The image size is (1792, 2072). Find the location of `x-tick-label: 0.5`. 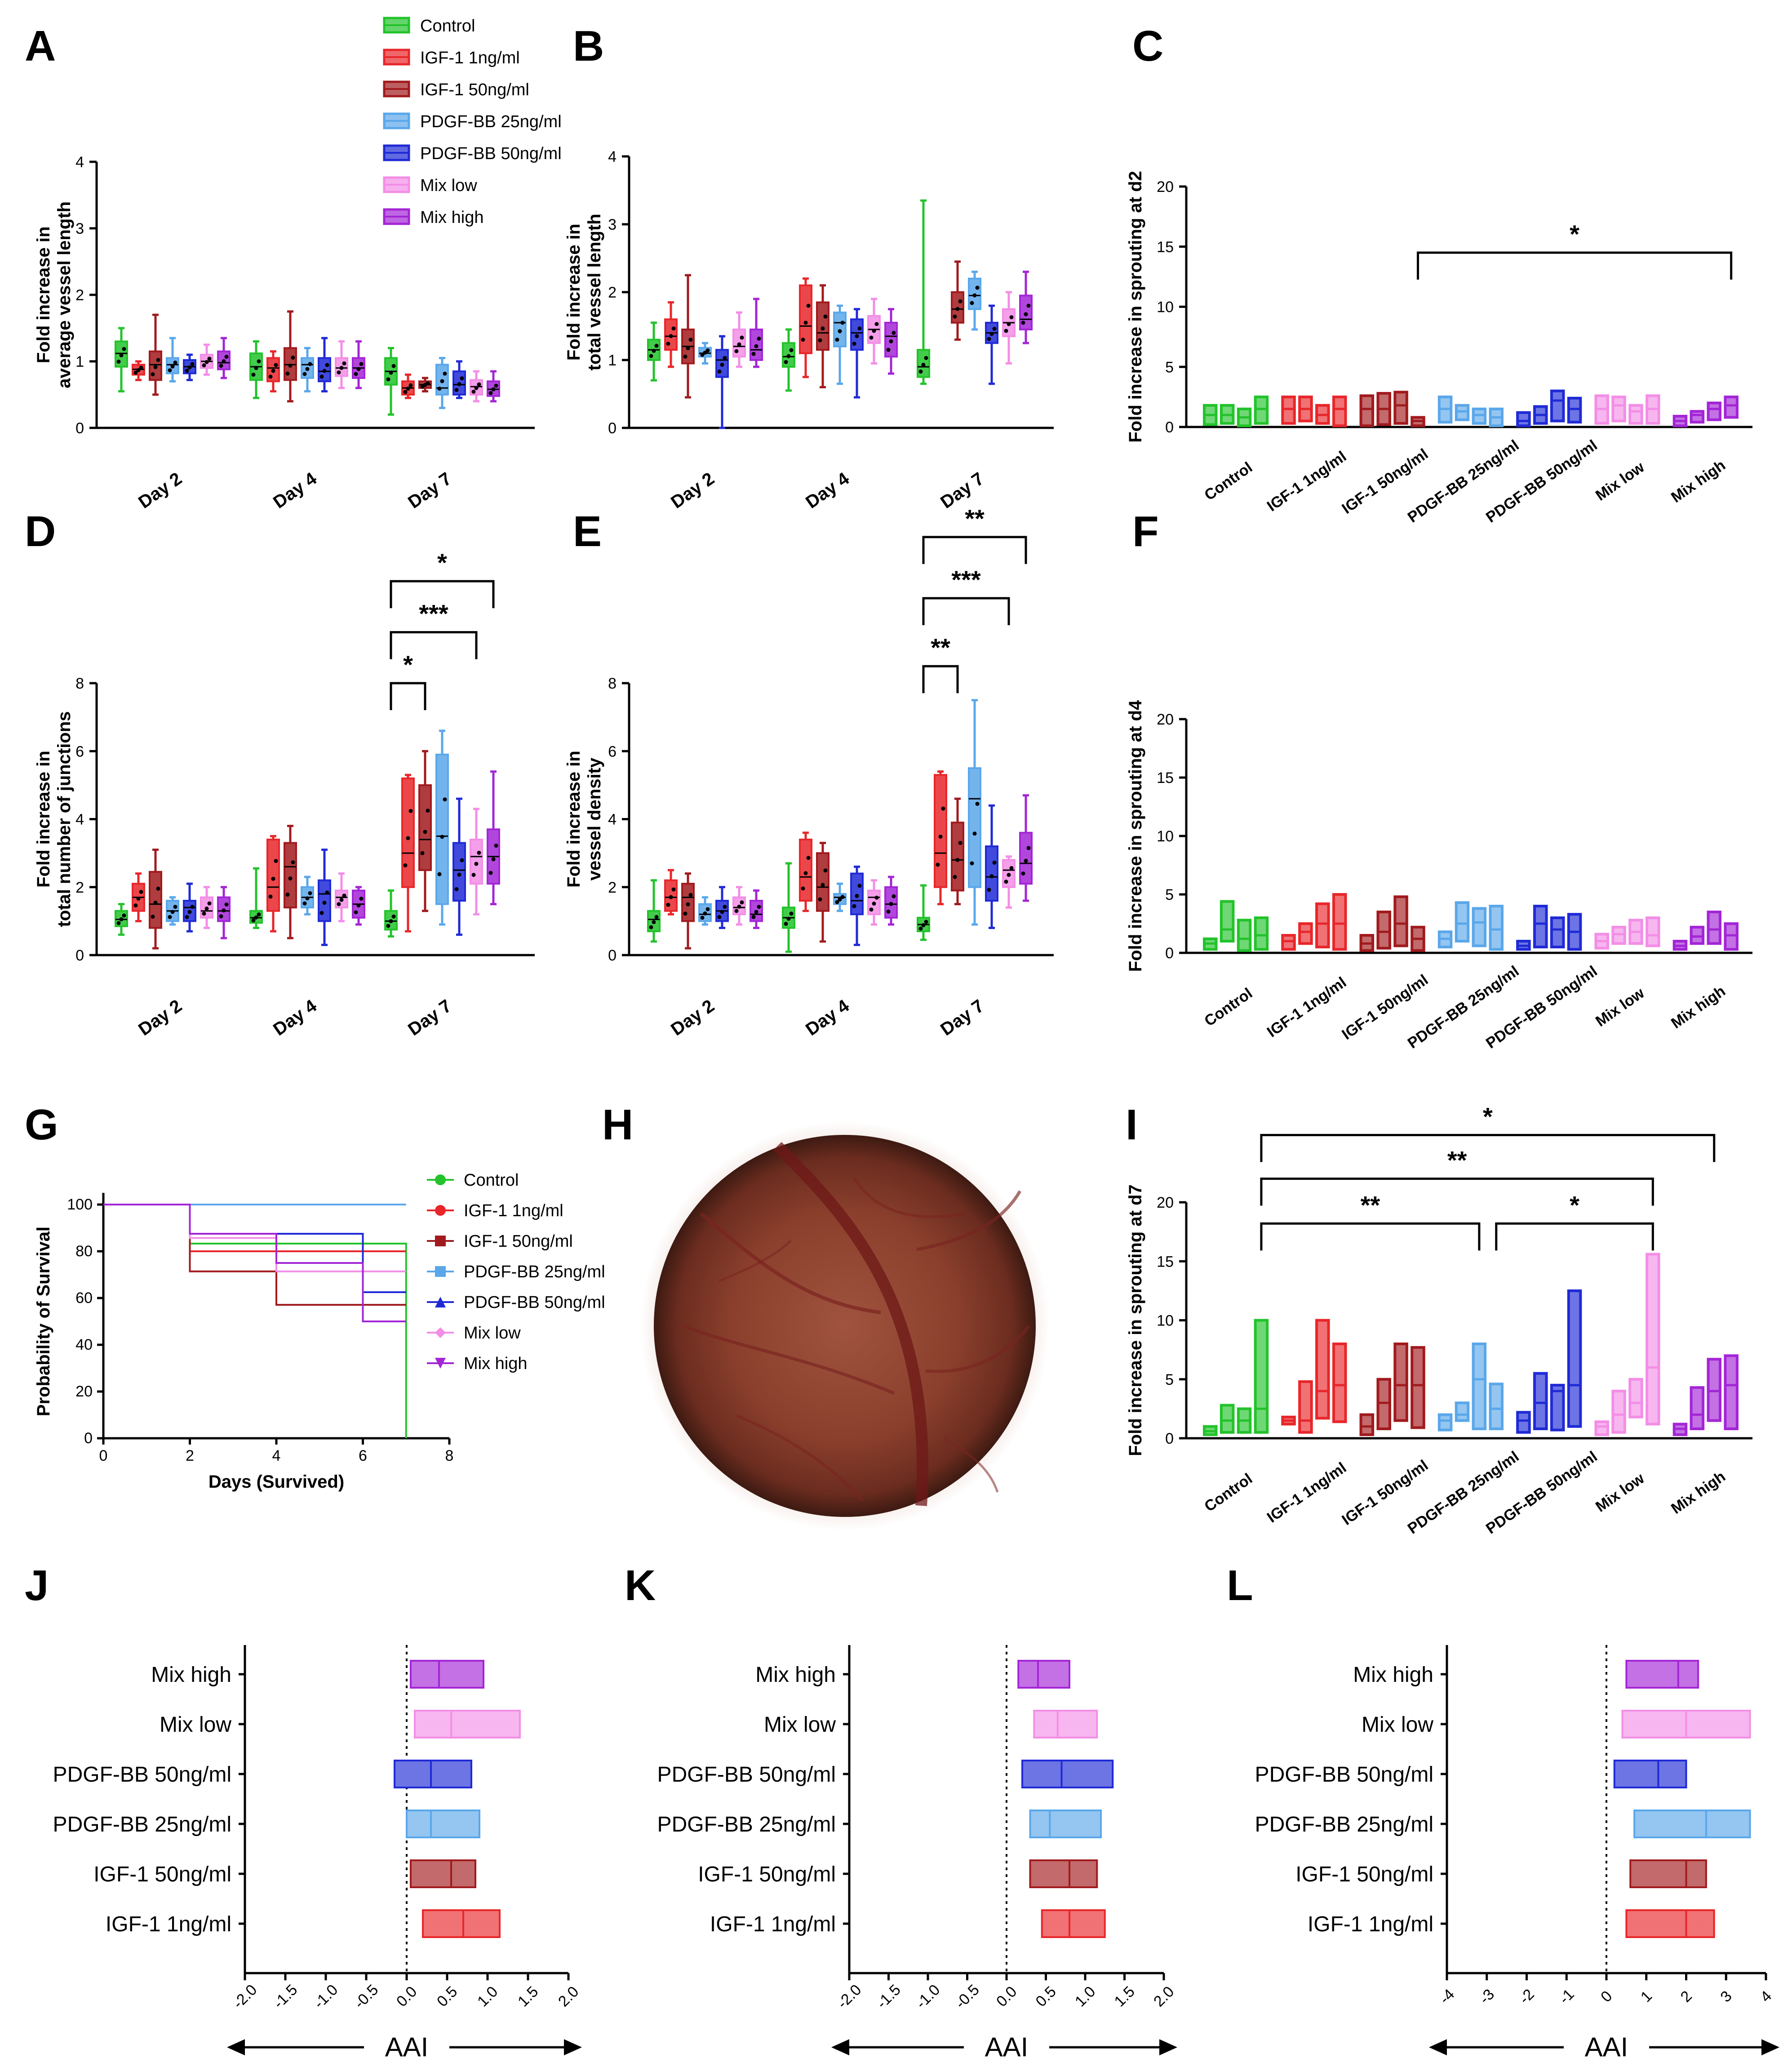

x-tick-label: 0.5 is located at coordinates (1046, 1997).